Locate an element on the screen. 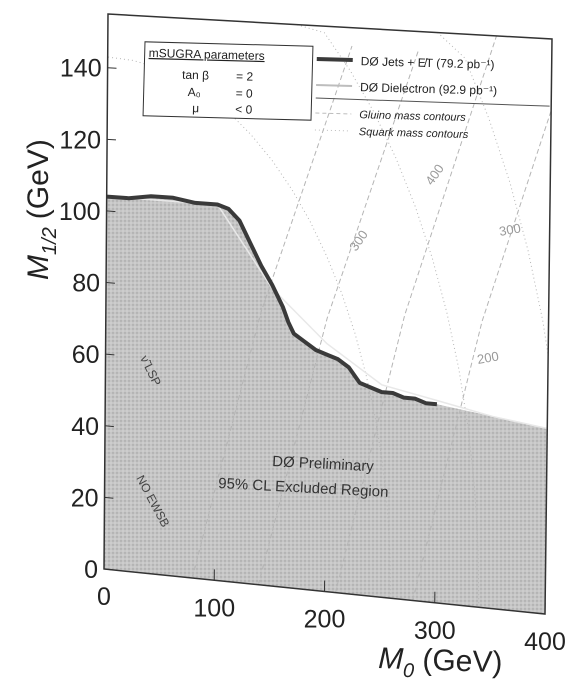 The image size is (565, 688). legend-swatch-squark is located at coordinates (332, 130).